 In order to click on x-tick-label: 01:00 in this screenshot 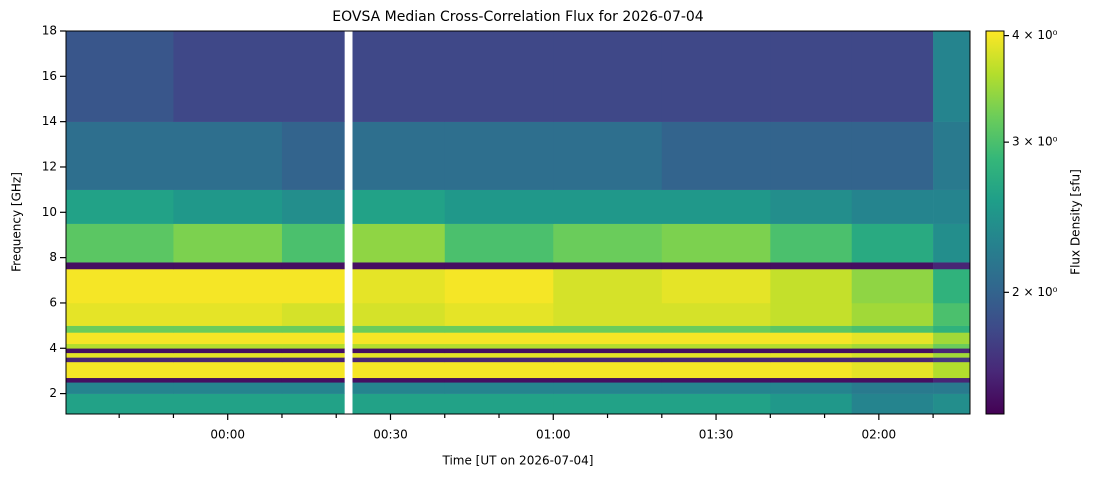, I will do `click(553, 435)`.